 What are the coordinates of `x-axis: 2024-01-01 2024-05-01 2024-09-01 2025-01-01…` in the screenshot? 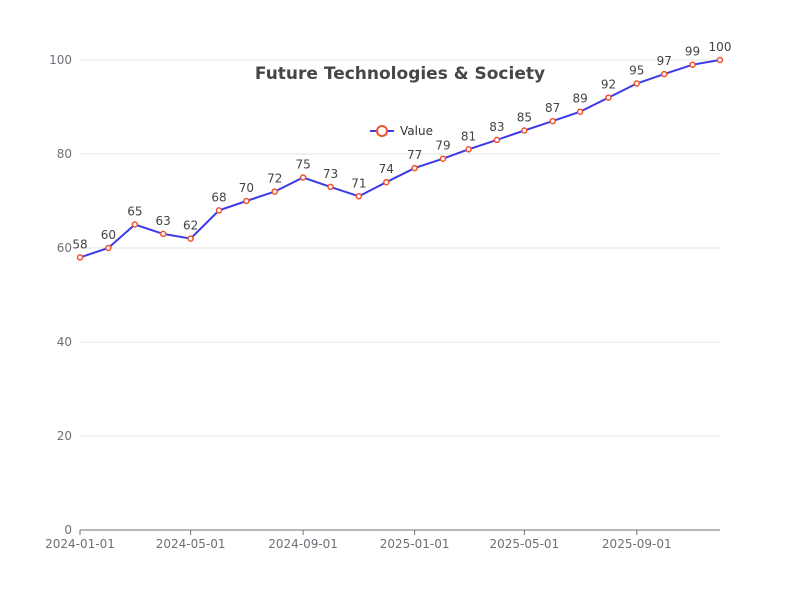 It's located at (382, 540).